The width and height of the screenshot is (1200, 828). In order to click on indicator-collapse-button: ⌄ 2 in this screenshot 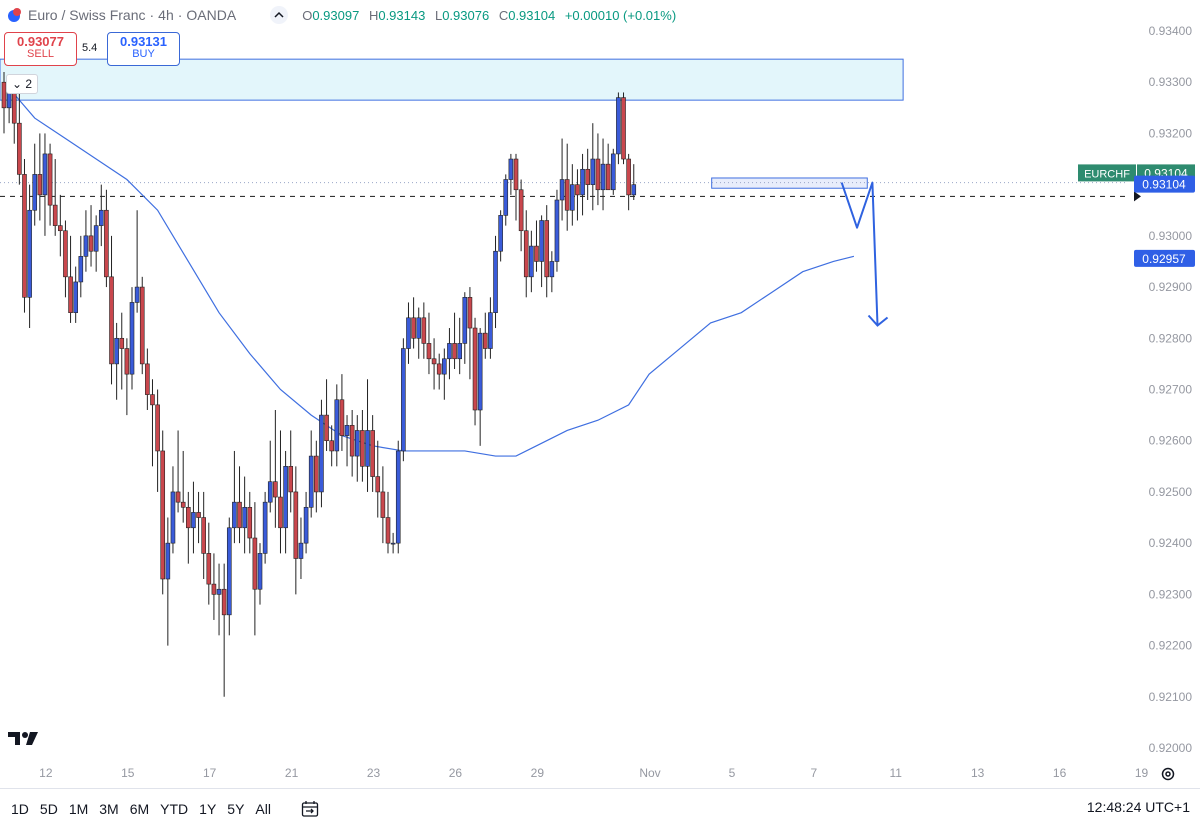, I will do `click(22, 84)`.